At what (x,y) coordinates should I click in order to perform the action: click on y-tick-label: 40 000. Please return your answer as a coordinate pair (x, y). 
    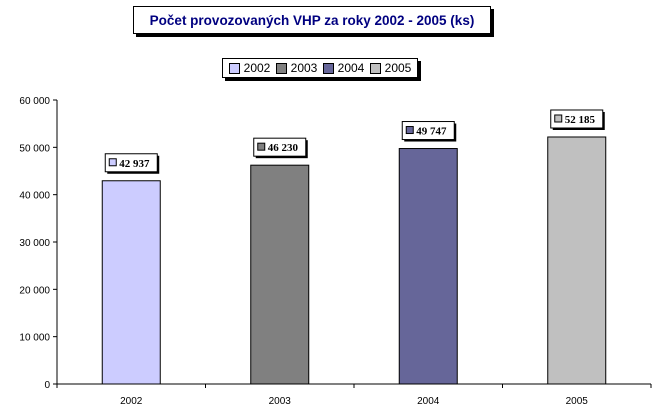
    Looking at the image, I should click on (34, 196).